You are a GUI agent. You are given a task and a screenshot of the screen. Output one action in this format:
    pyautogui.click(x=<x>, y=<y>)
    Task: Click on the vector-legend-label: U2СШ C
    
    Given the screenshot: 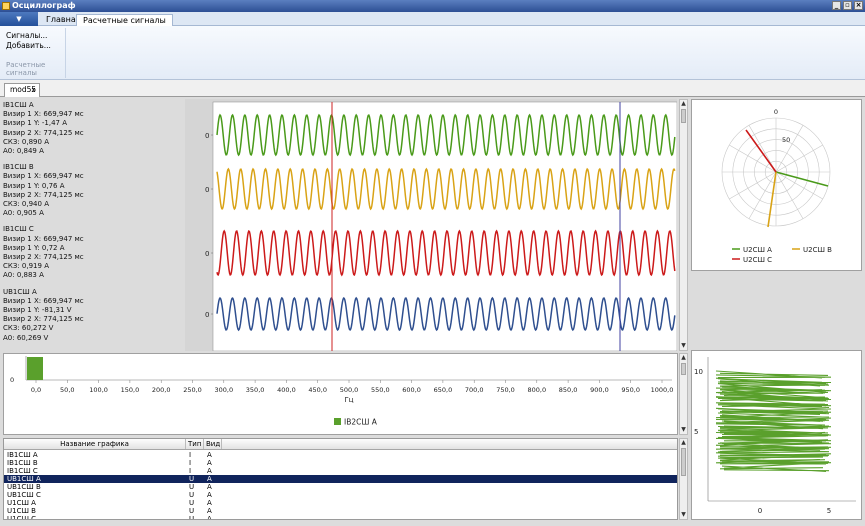 What is the action you would take?
    pyautogui.click(x=757, y=260)
    